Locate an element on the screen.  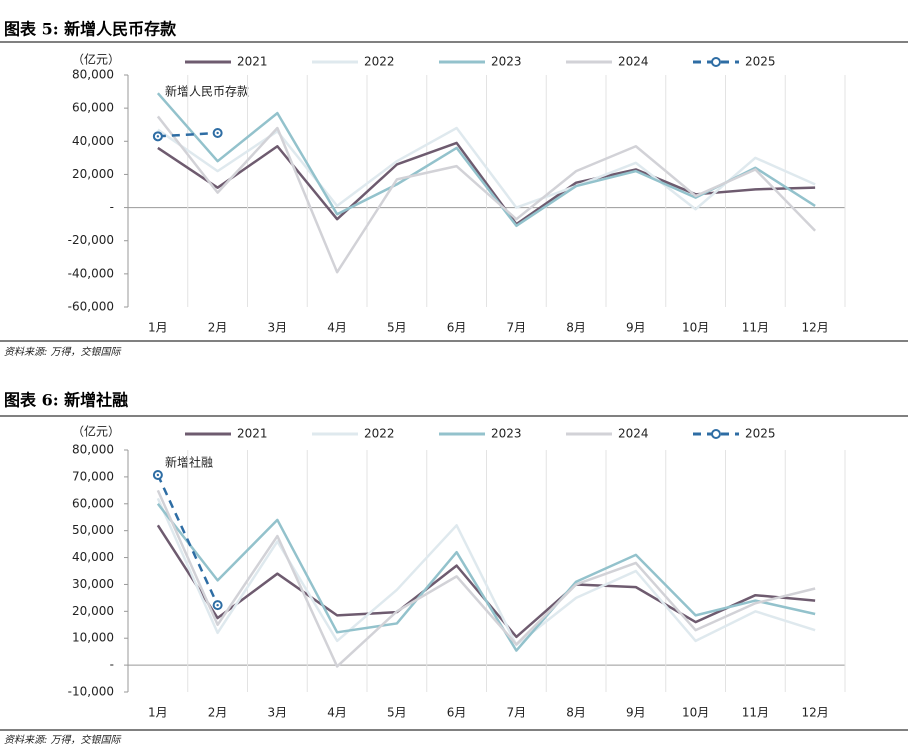
y-tick-label: -10,000 is located at coordinates (91, 692).